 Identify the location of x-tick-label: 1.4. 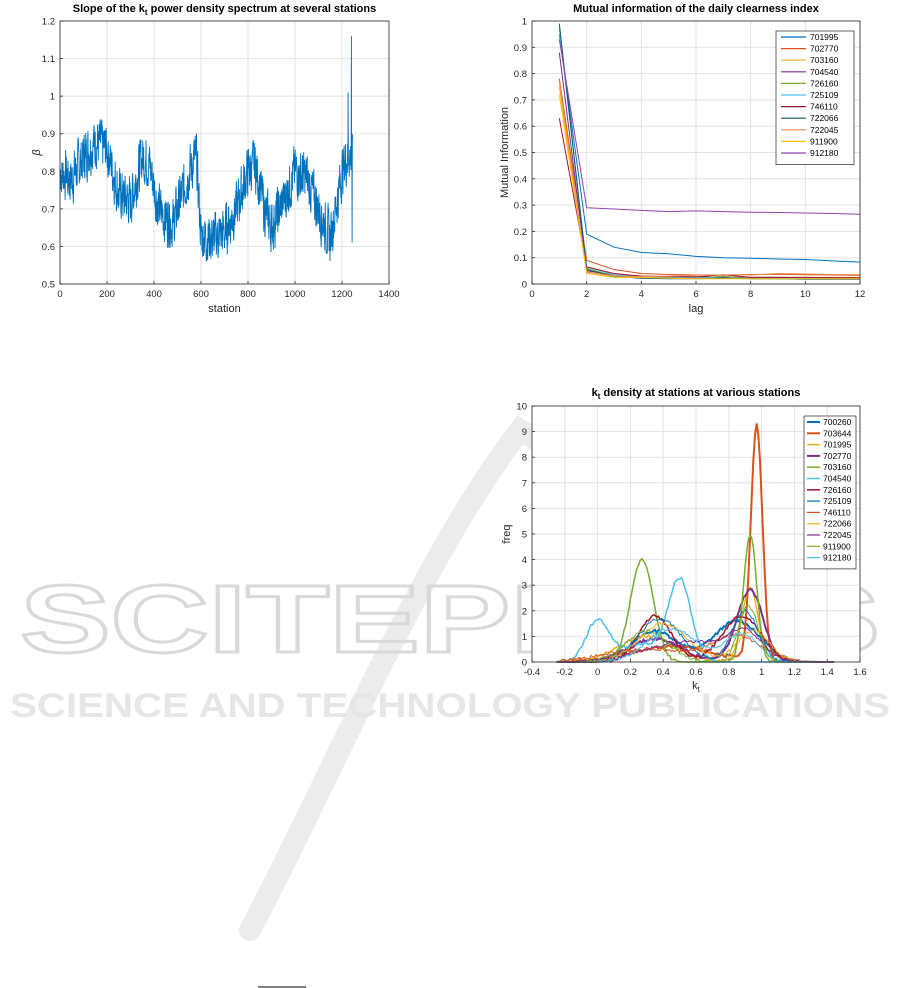
(827, 672).